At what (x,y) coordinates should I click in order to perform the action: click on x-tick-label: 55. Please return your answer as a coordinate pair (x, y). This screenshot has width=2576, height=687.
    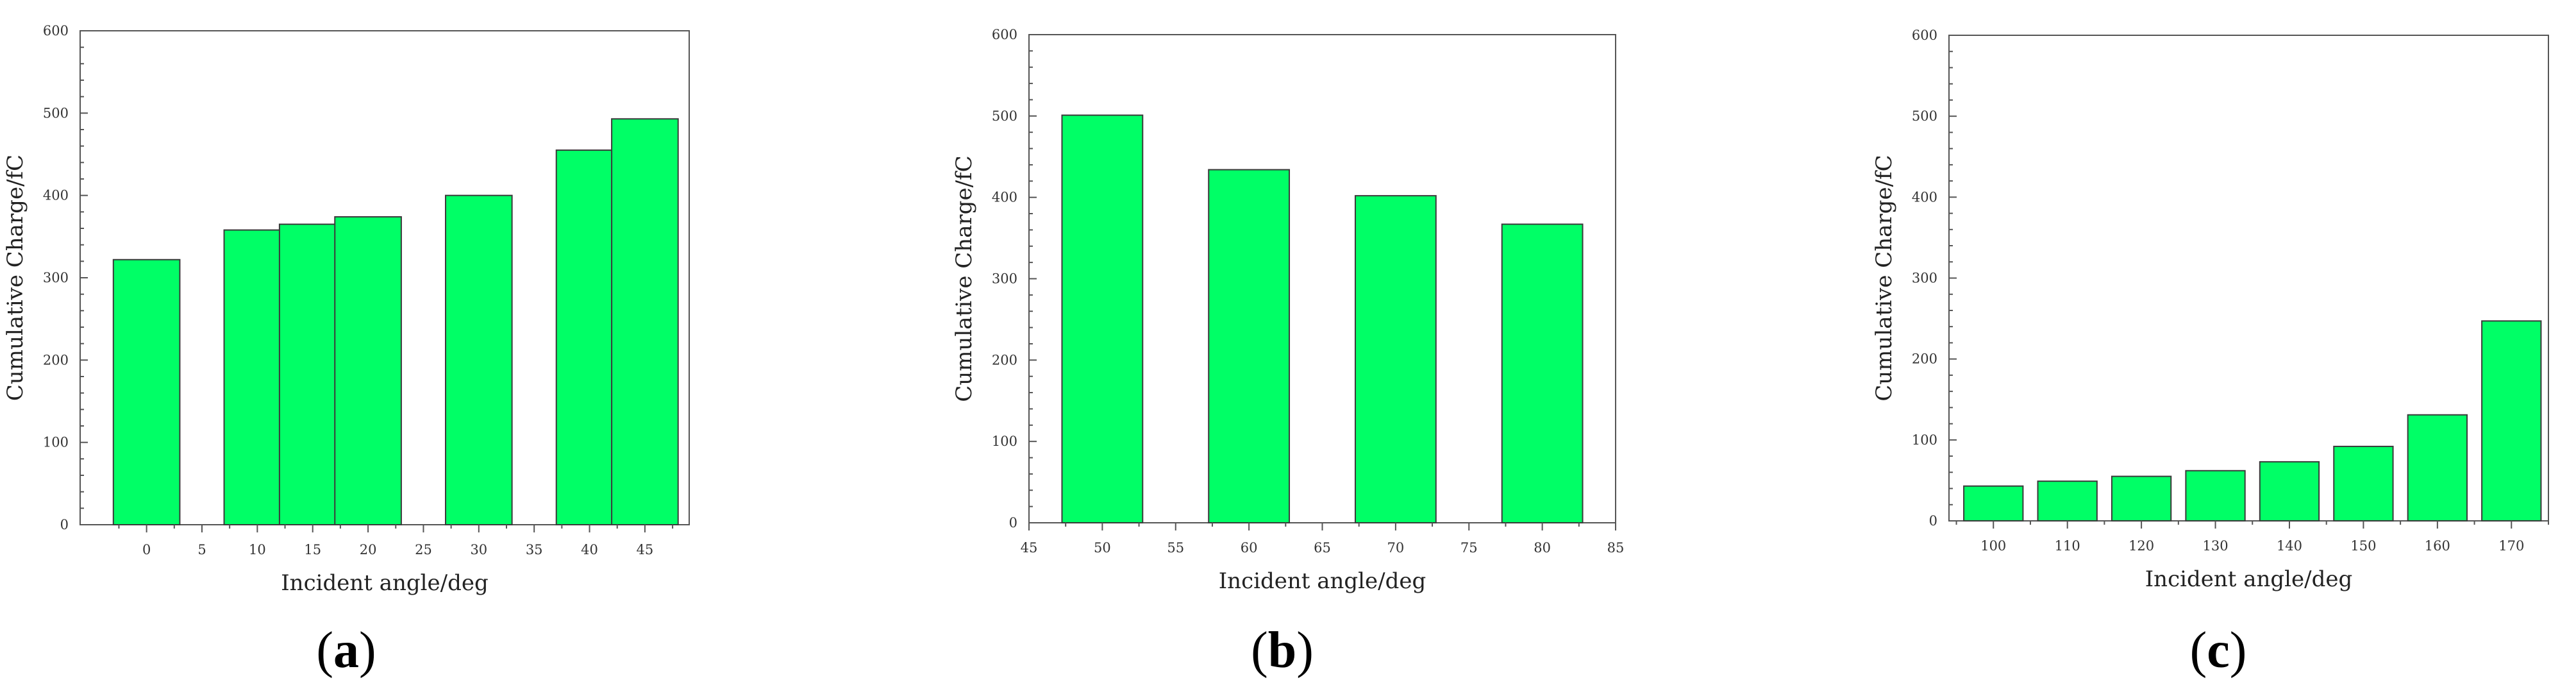
    Looking at the image, I should click on (1175, 548).